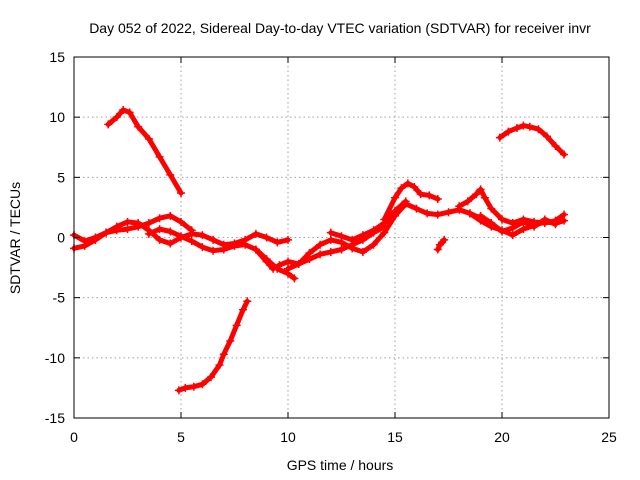 The width and height of the screenshot is (640, 480). I want to click on series-arc-short, so click(441, 244).